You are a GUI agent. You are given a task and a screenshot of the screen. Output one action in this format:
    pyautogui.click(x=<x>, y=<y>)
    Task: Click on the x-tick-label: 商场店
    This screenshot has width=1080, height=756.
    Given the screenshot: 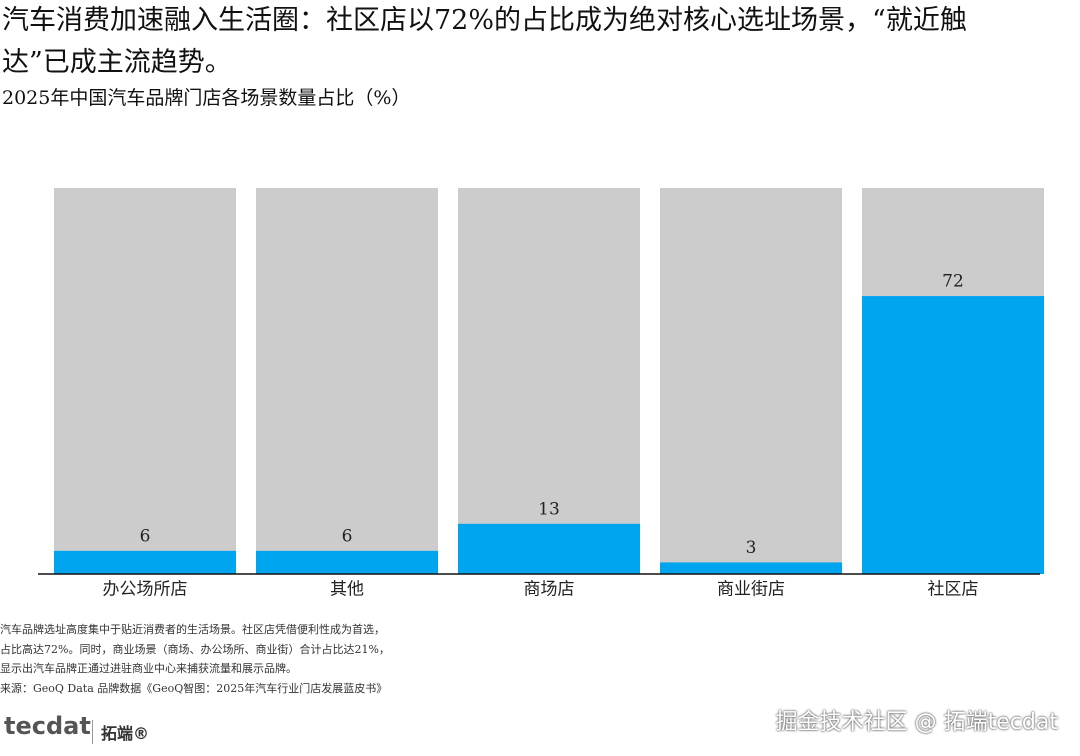 What is the action you would take?
    pyautogui.click(x=549, y=590)
    